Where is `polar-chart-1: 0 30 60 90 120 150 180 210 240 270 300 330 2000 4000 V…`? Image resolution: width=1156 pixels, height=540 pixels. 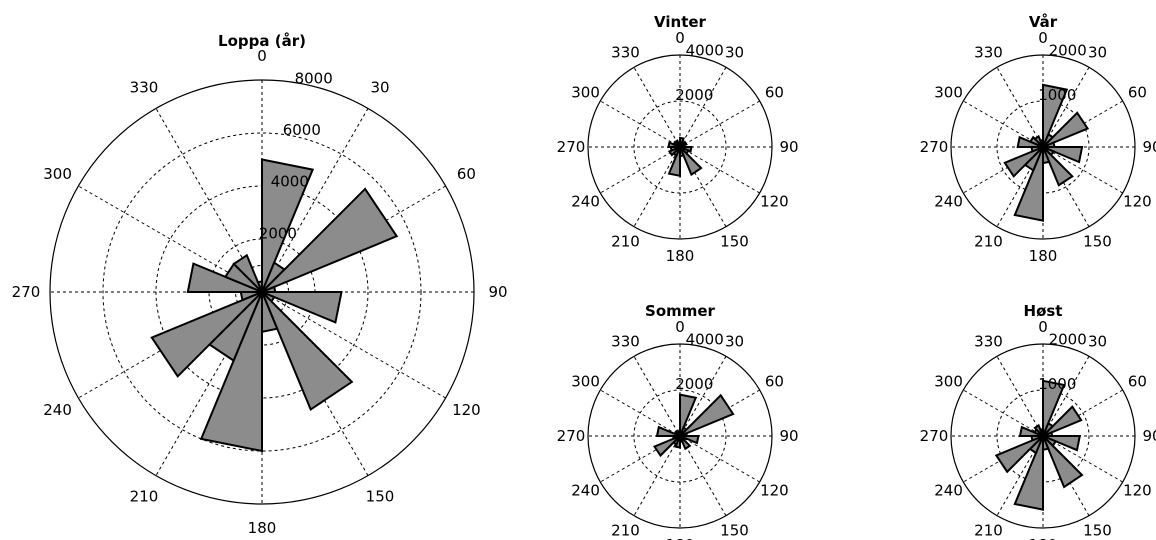
polar-chart-1: 0 30 60 90 120 150 180 210 240 270 300 330 2000 4000 V… is located at coordinates (678, 139).